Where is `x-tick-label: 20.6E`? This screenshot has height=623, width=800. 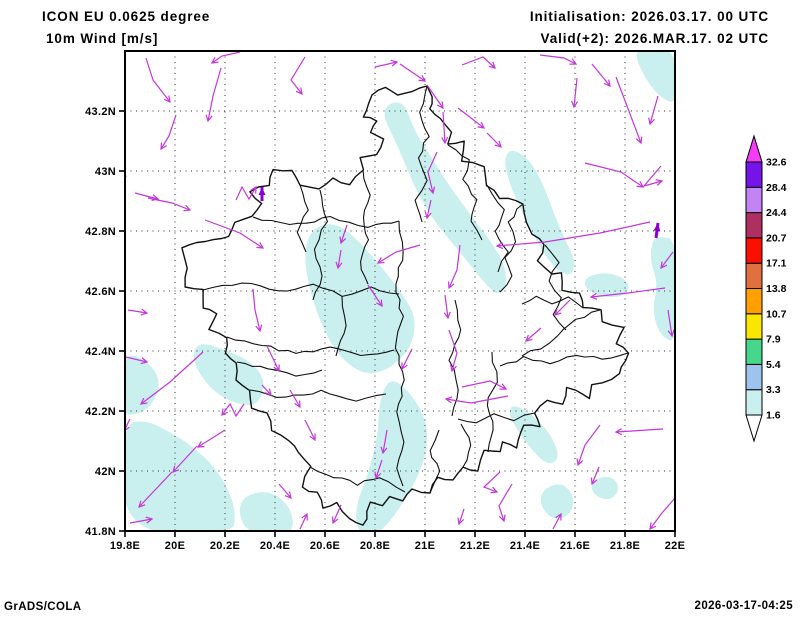
x-tick-label: 20.6E is located at coordinates (325, 546).